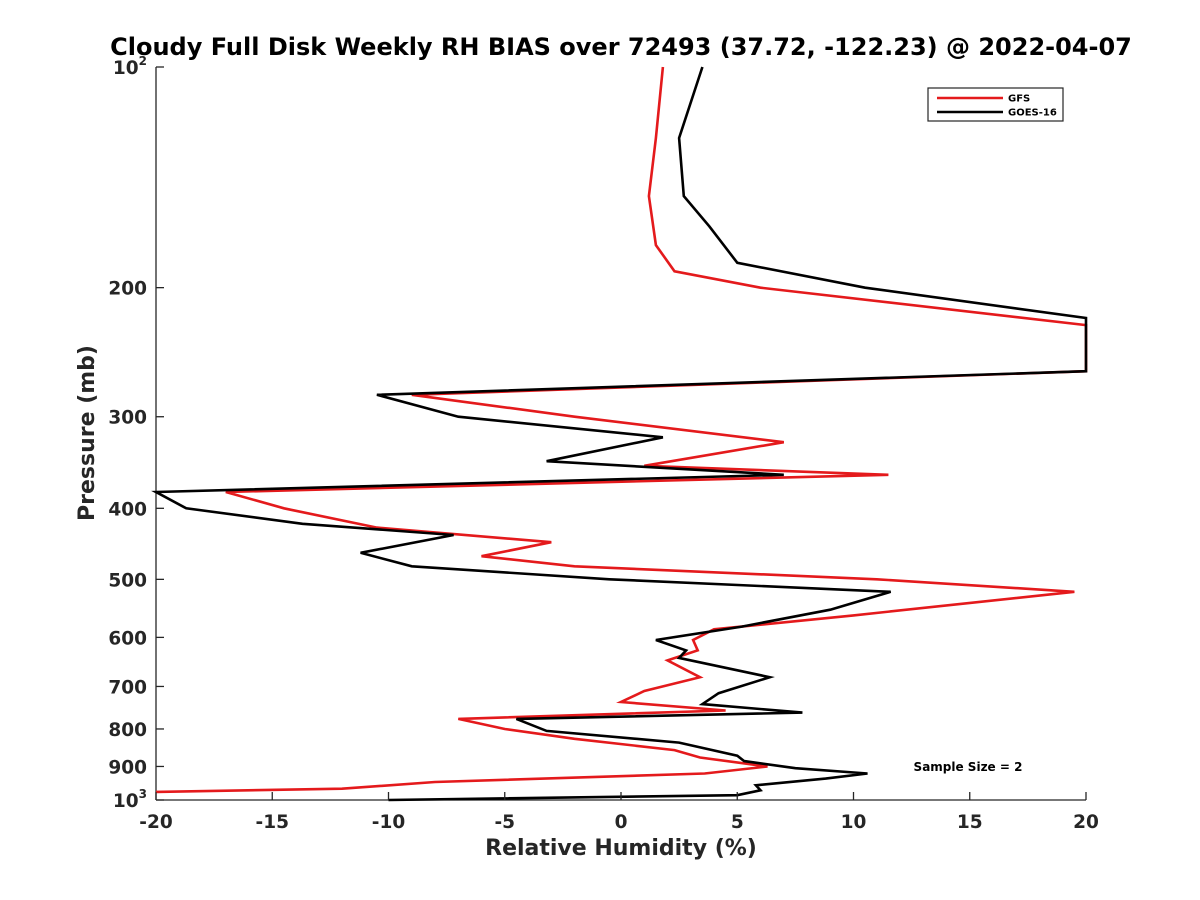  Describe the element at coordinates (127, 289) in the screenshot. I see `y-tick-label: 200` at that location.